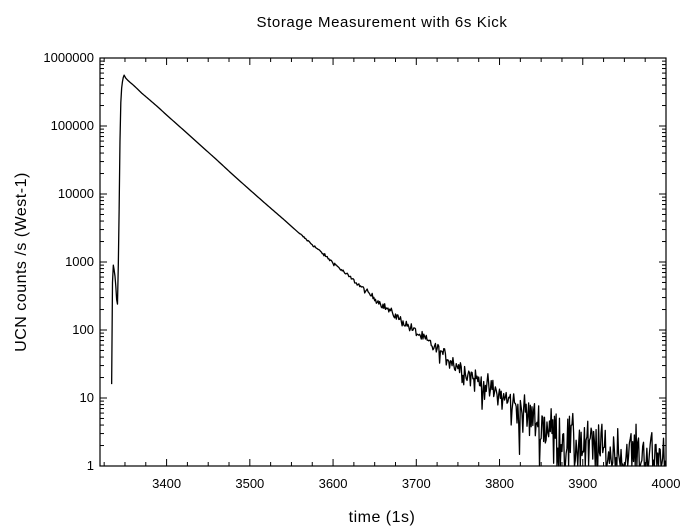 Image resolution: width=682 pixels, height=529 pixels. I want to click on x-tick-label: 3800, so click(499, 483).